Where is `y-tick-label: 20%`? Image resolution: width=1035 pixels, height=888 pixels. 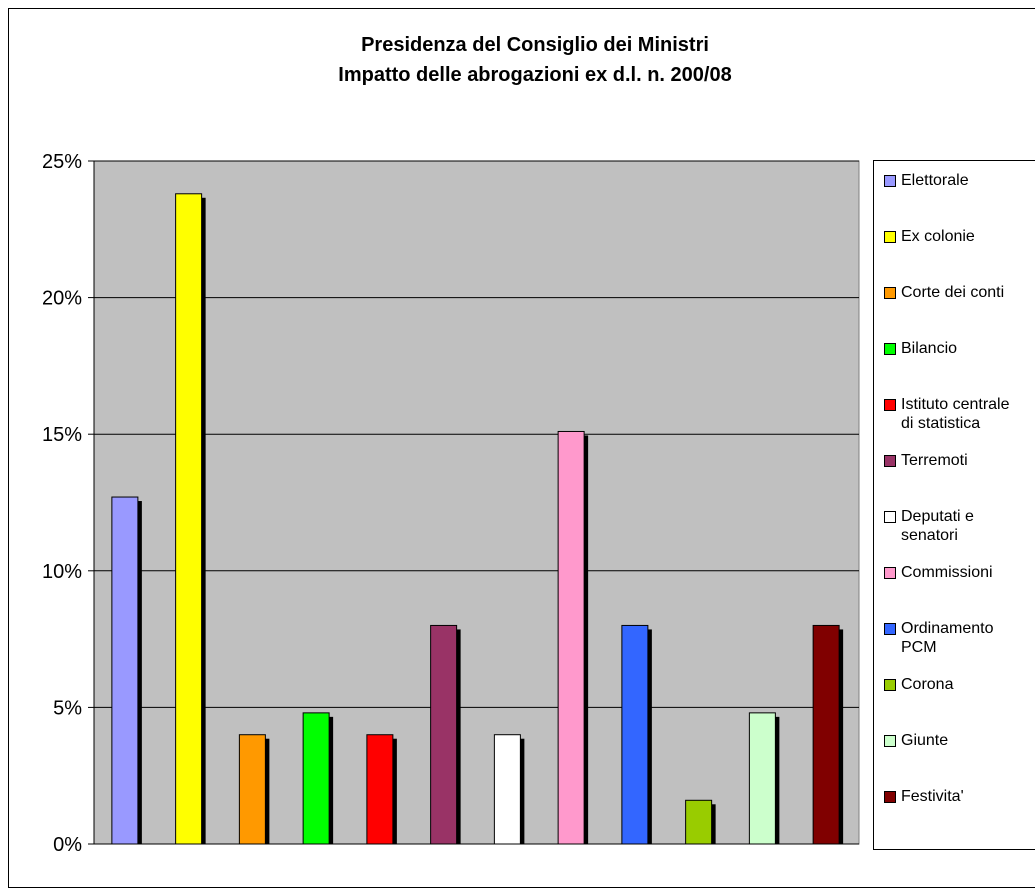
y-tick-label: 20% is located at coordinates (62, 299).